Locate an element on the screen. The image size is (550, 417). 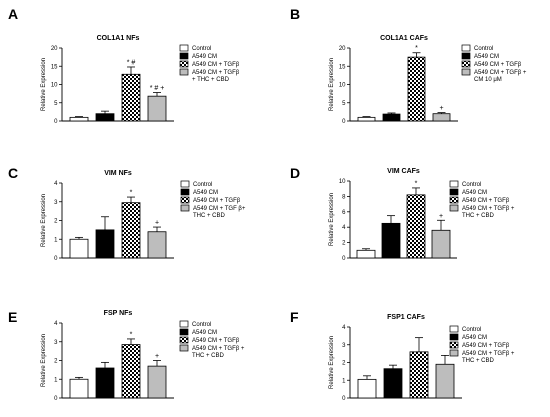
chart-title: VIM CAFs is located at coordinates (403, 171).